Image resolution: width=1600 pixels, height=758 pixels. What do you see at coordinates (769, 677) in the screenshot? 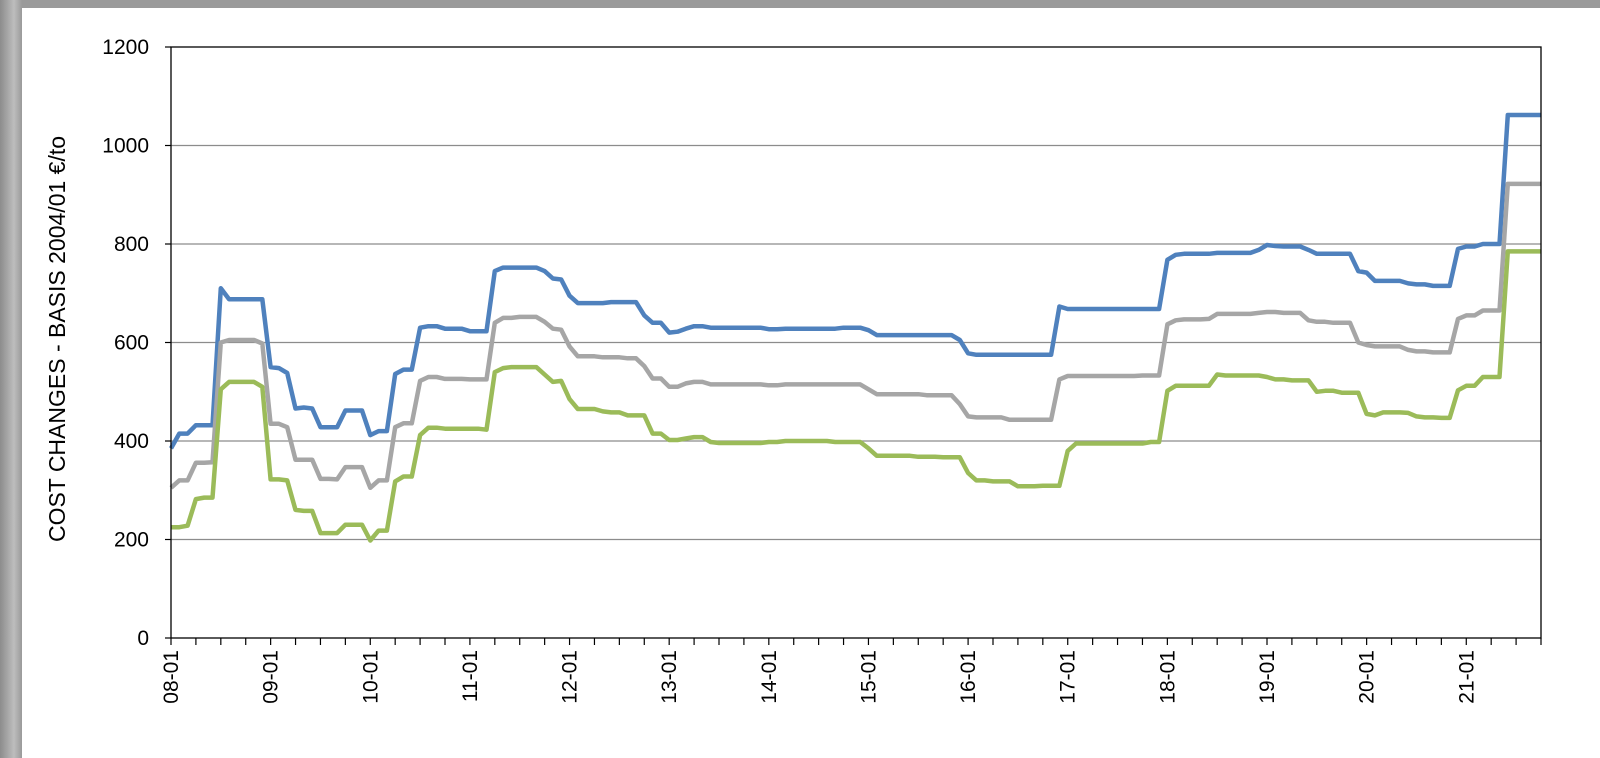
I see `x-tick-label-14-01: 14-01` at bounding box center [769, 677].